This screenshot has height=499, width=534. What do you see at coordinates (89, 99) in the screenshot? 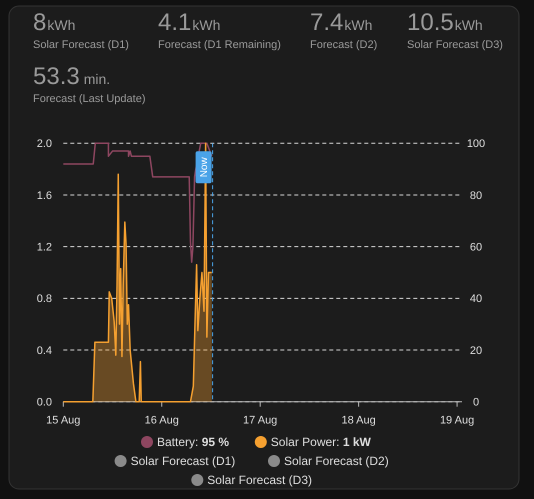
I see `text: Forecast (Last Update)` at bounding box center [89, 99].